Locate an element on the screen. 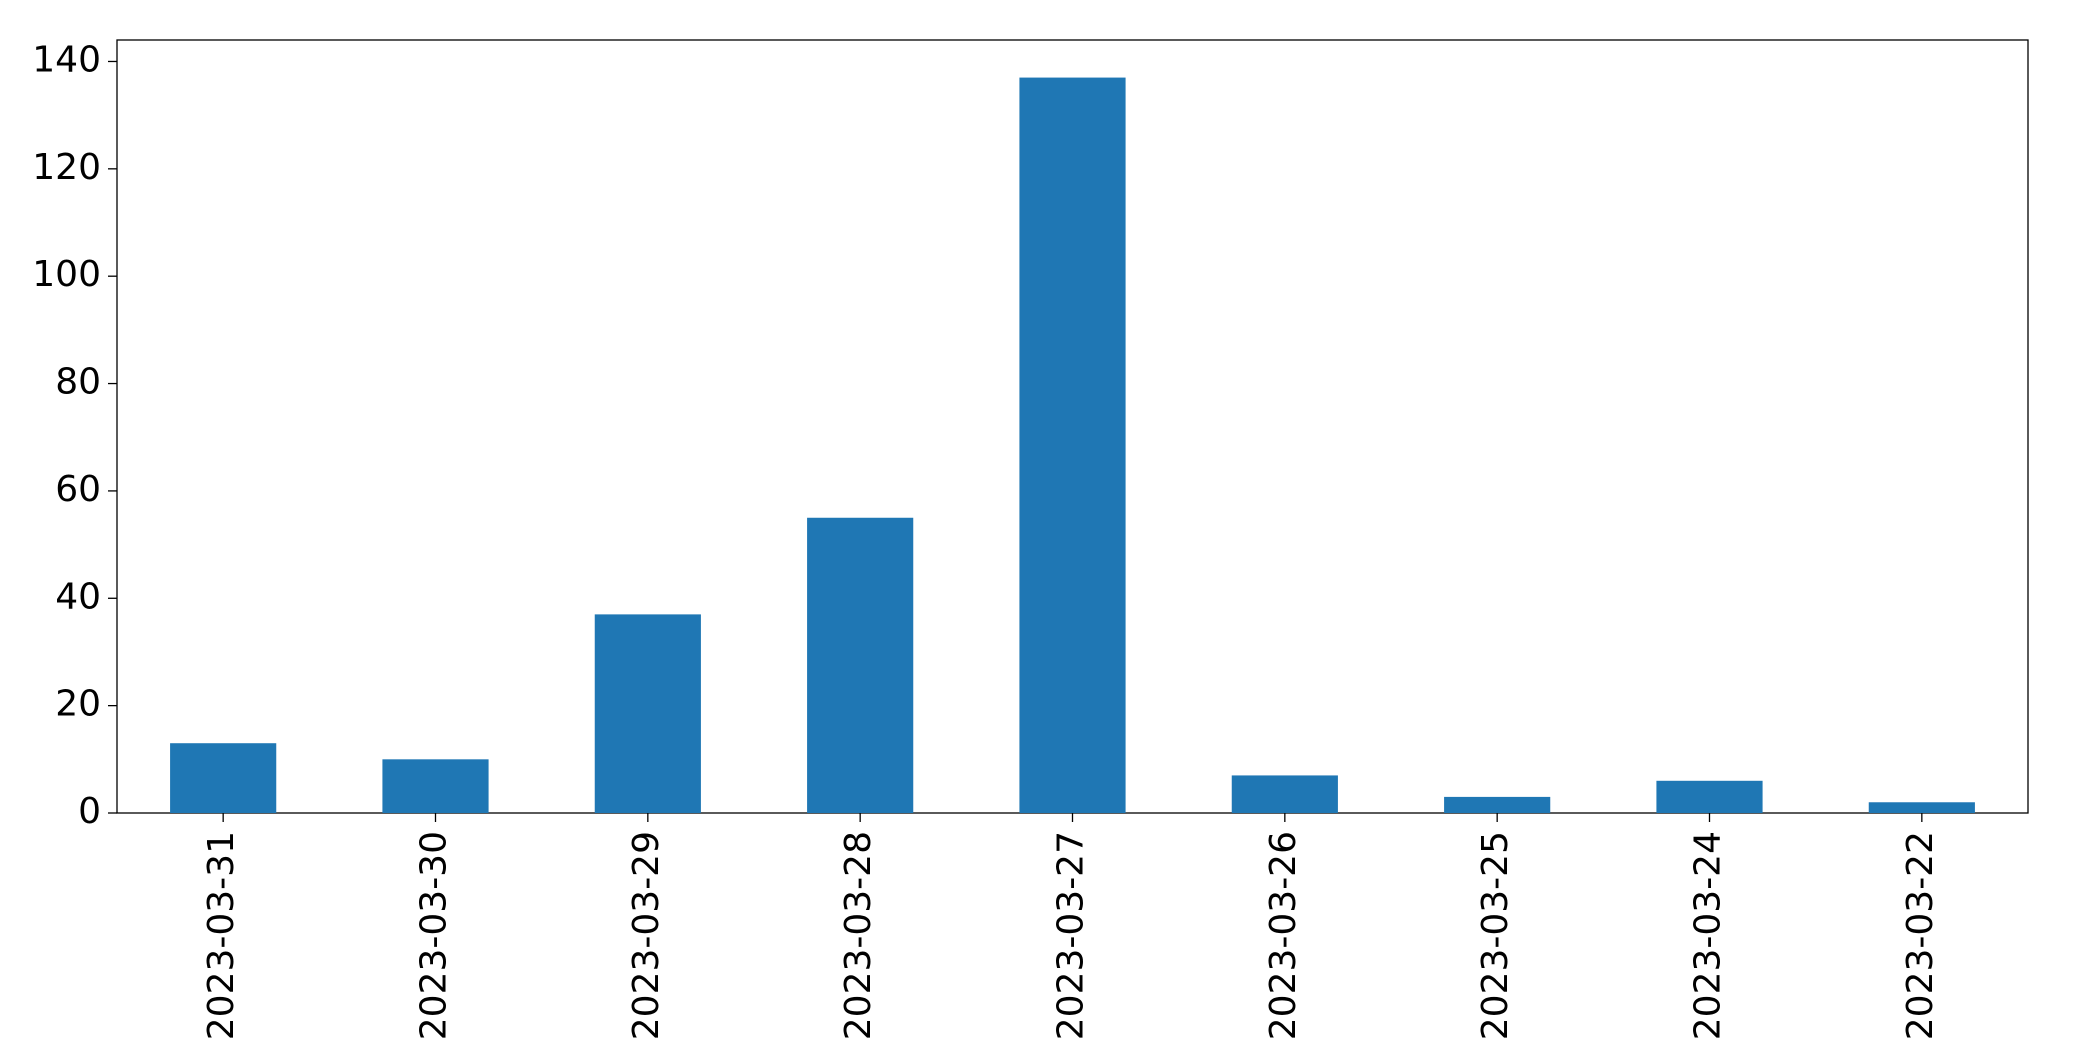 This screenshot has width=2093, height=1061. x-tick-label: 2023-03-25 is located at coordinates (1495, 935).